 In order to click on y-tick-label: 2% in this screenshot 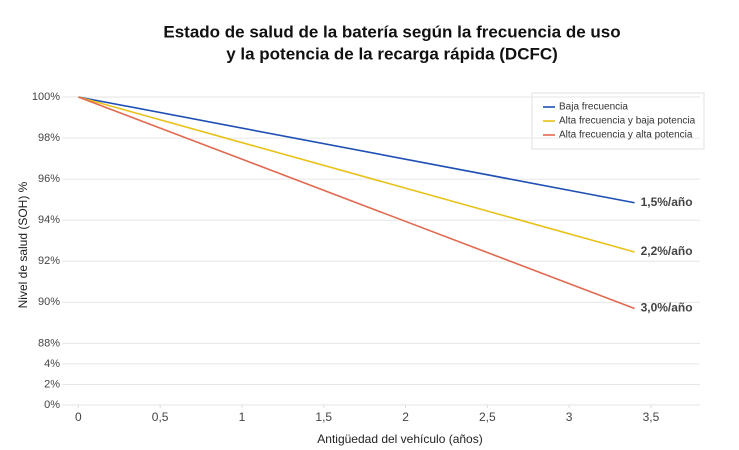, I will do `click(52, 384)`.